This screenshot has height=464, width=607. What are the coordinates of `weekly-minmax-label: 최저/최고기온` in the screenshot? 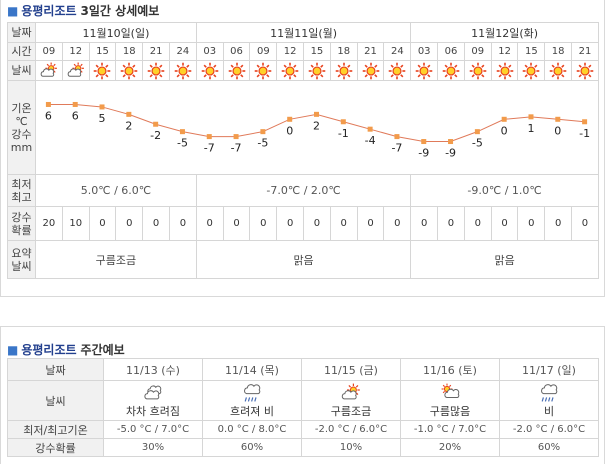 It's located at (55, 429).